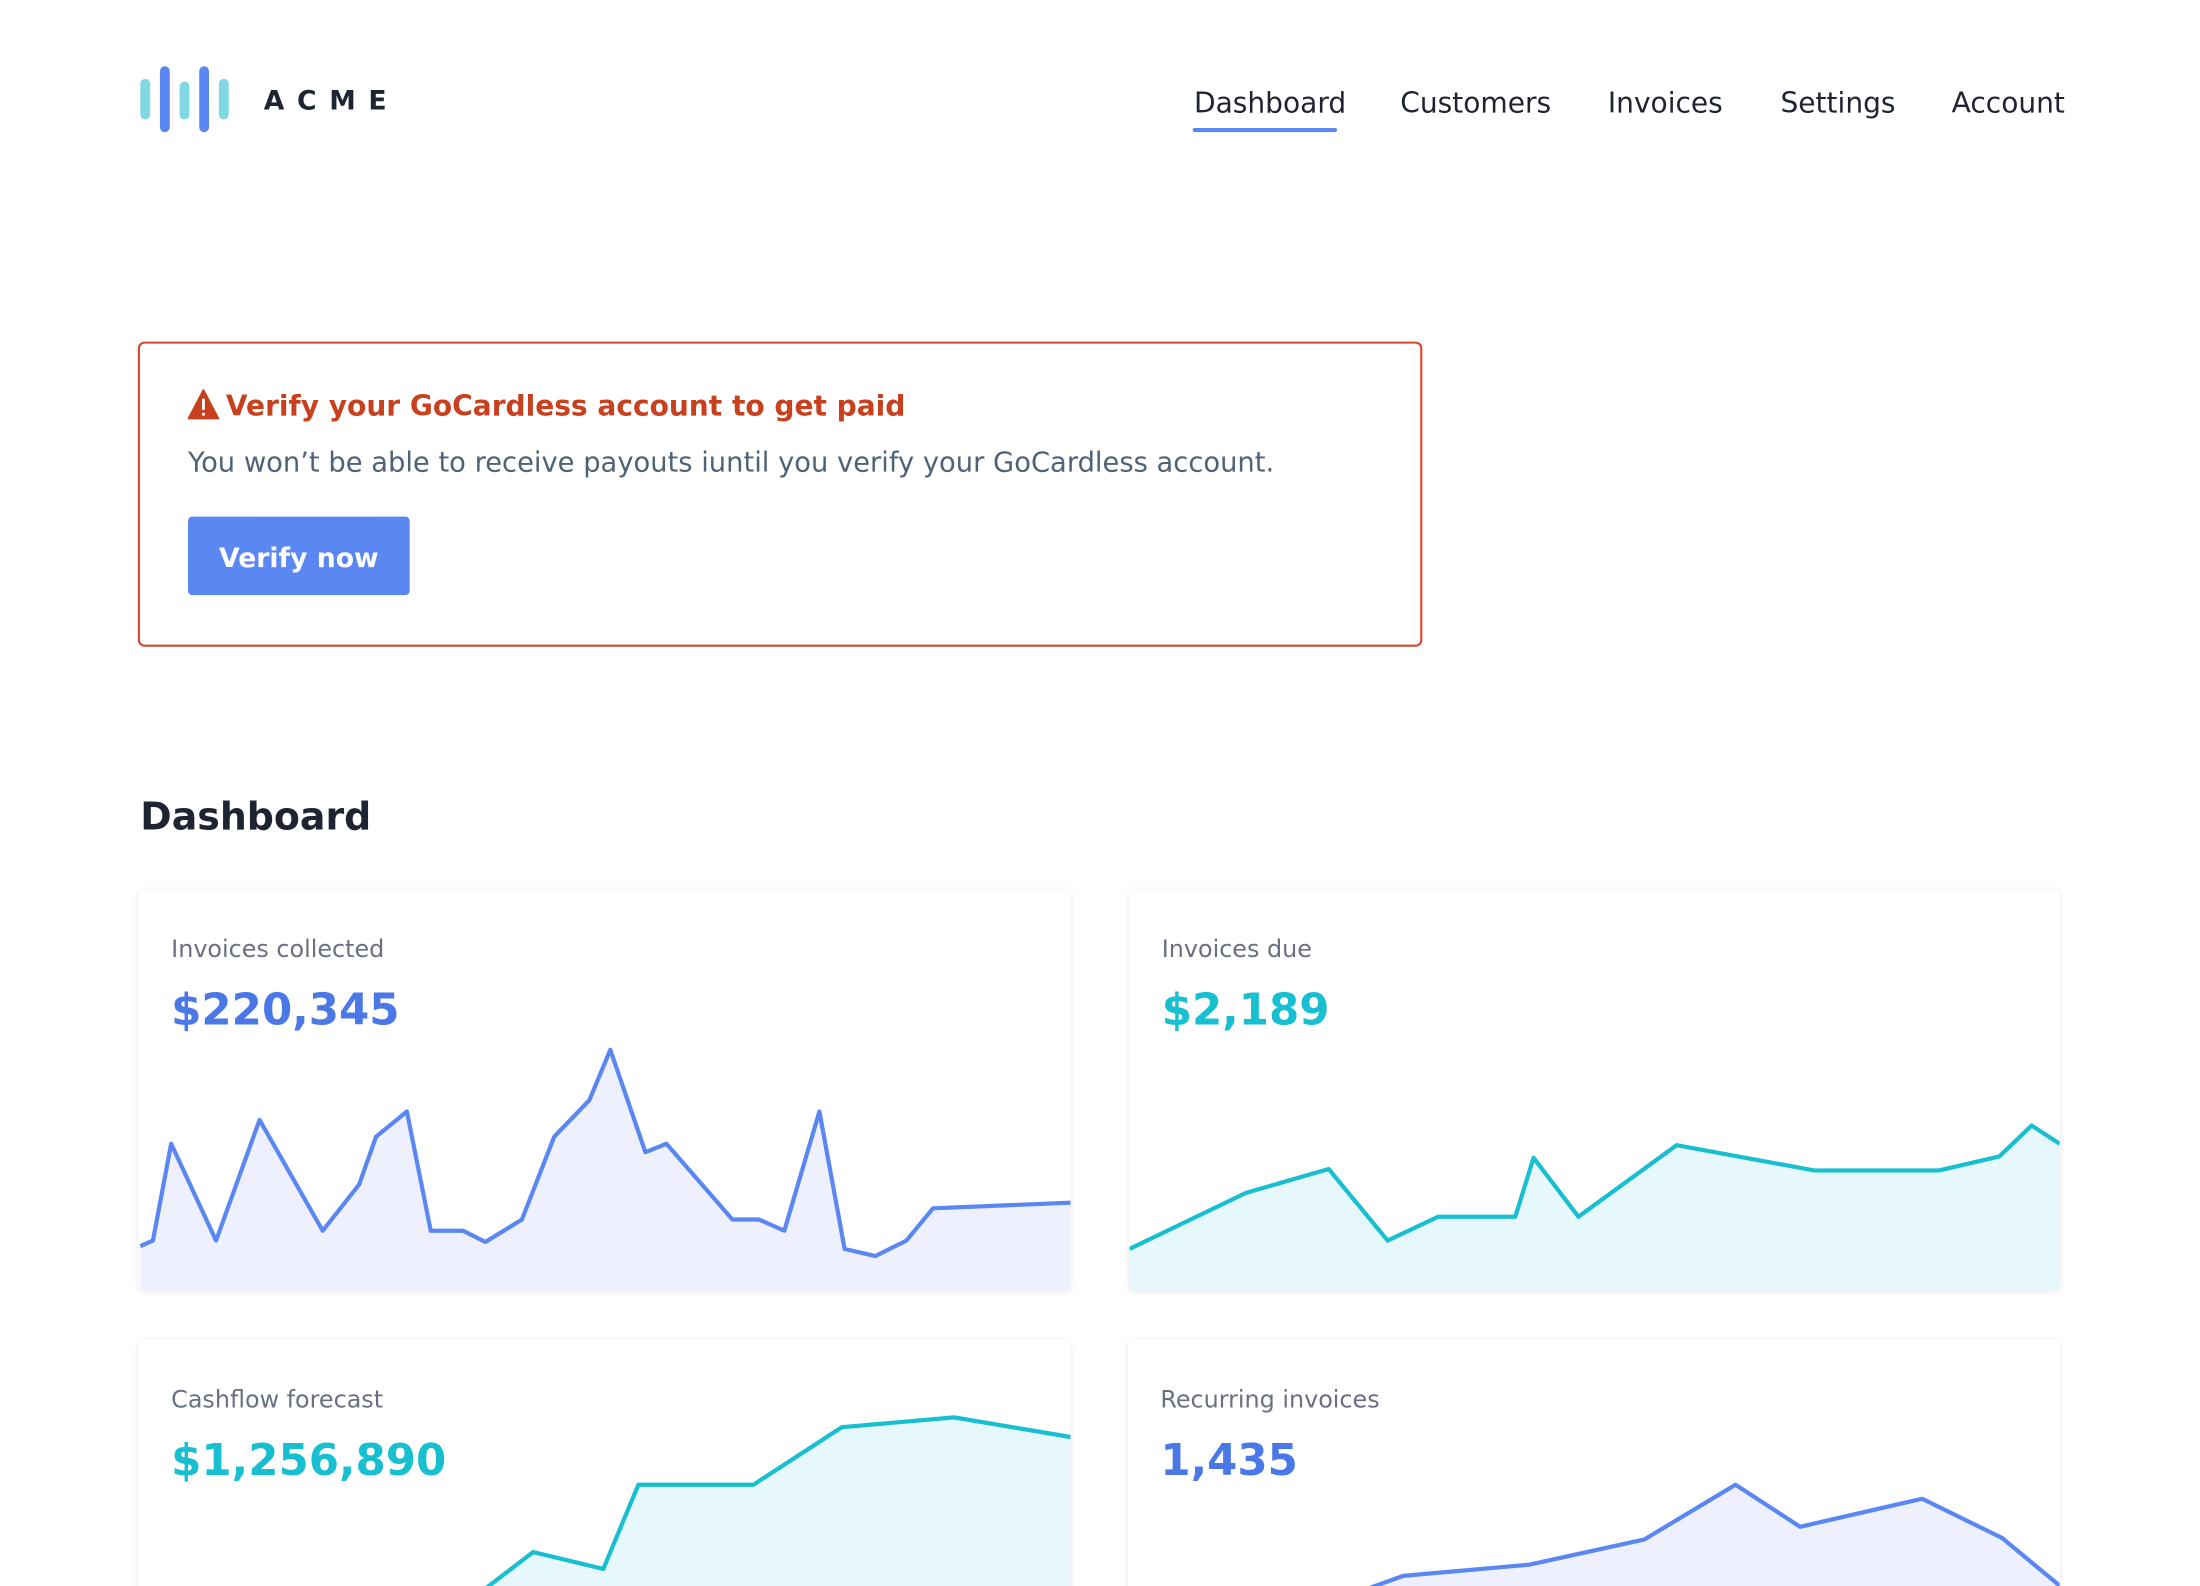 This screenshot has height=1586, width=2200. Describe the element at coordinates (203, 404) in the screenshot. I see `warning-icon` at that location.